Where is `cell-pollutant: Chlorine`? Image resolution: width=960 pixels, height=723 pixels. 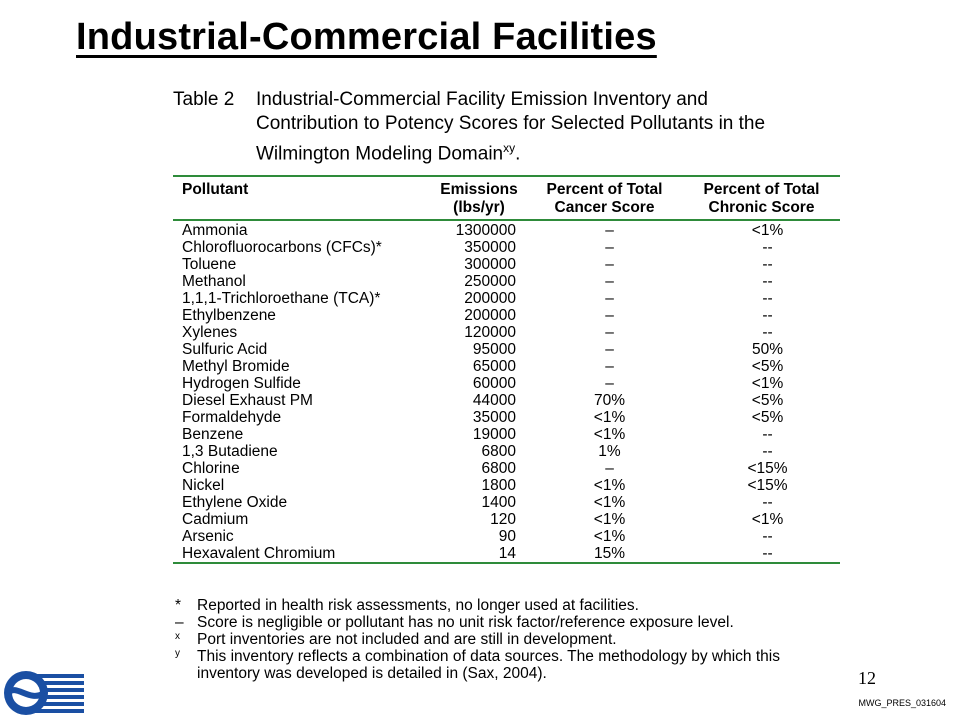 cell-pollutant: Chlorine is located at coordinates (211, 468).